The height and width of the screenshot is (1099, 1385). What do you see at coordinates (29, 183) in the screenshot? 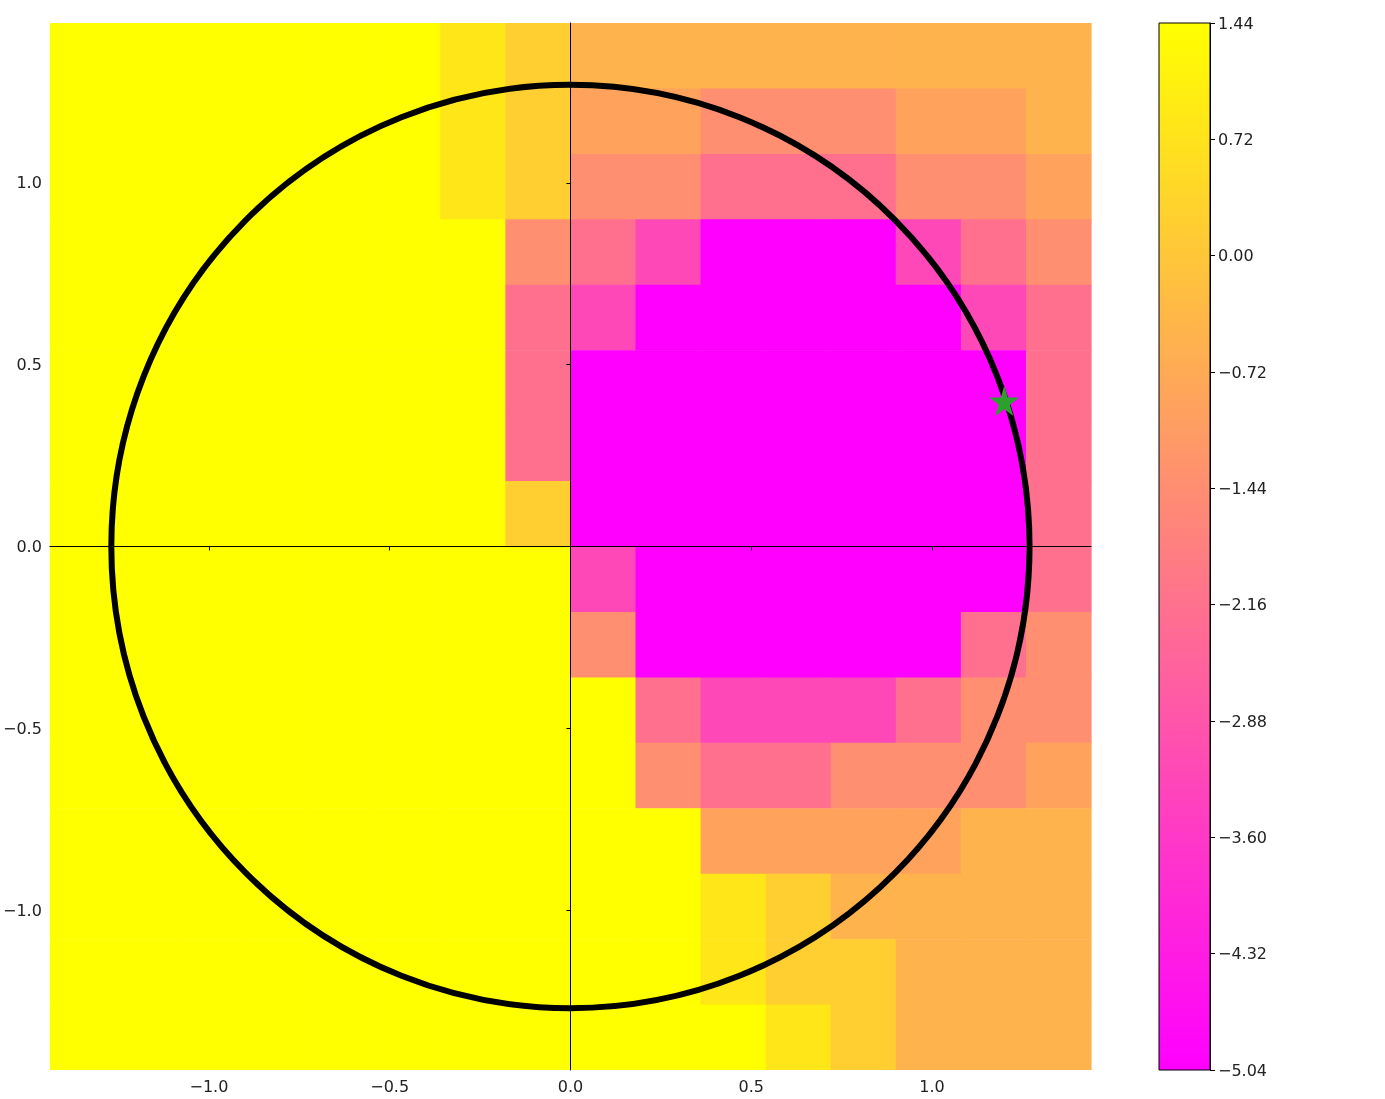
I see `y-tick-label: 1.0` at bounding box center [29, 183].